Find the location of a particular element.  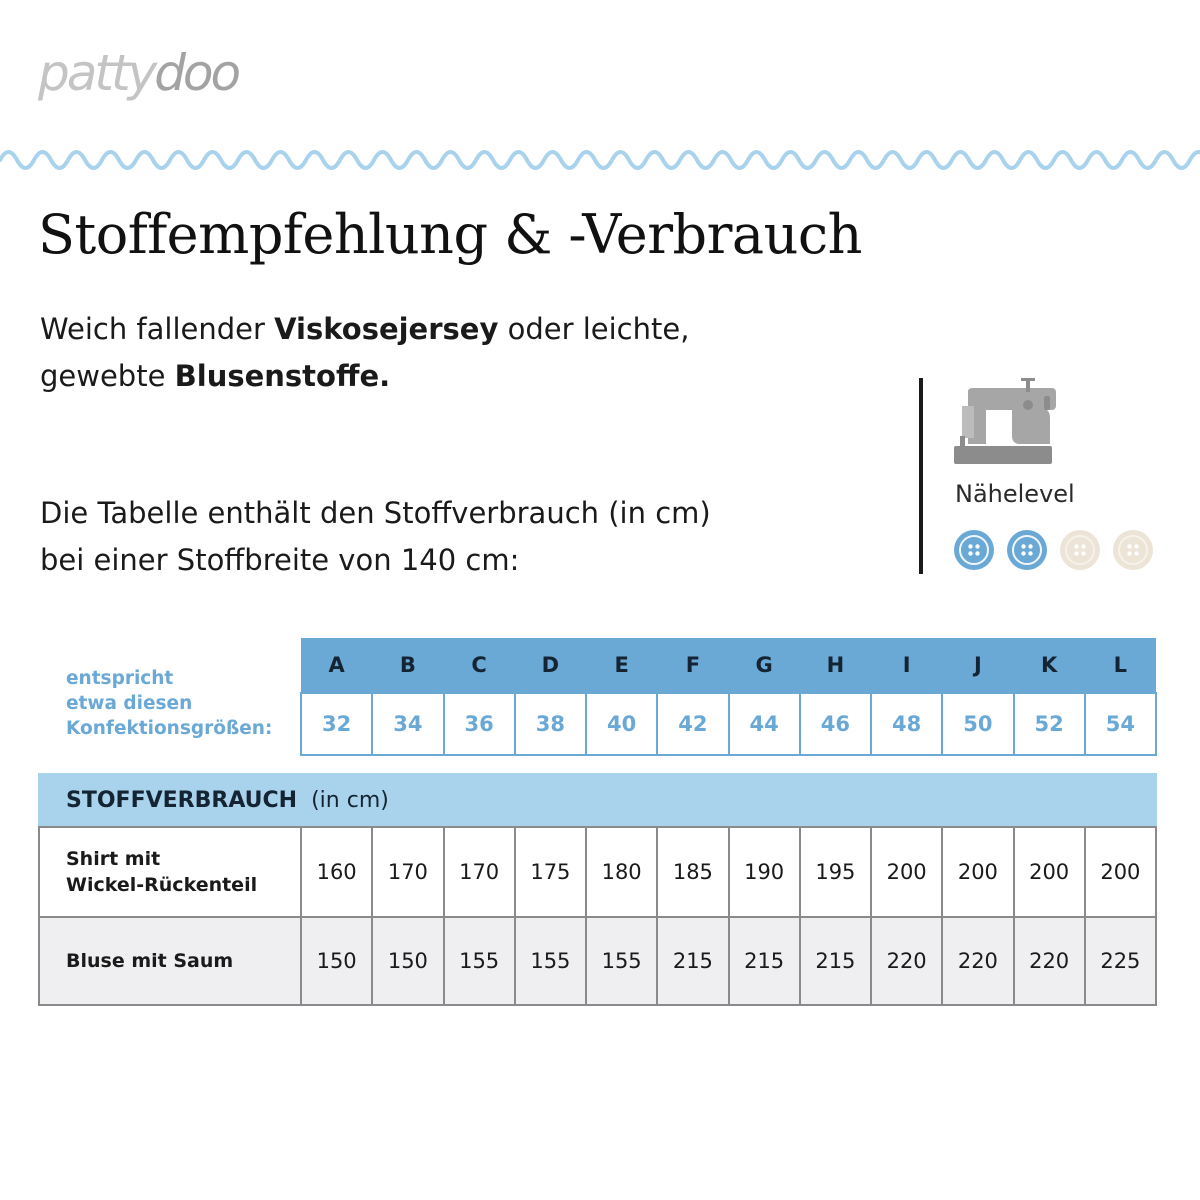

brand-logo: pattydoo is located at coordinates (139, 73).